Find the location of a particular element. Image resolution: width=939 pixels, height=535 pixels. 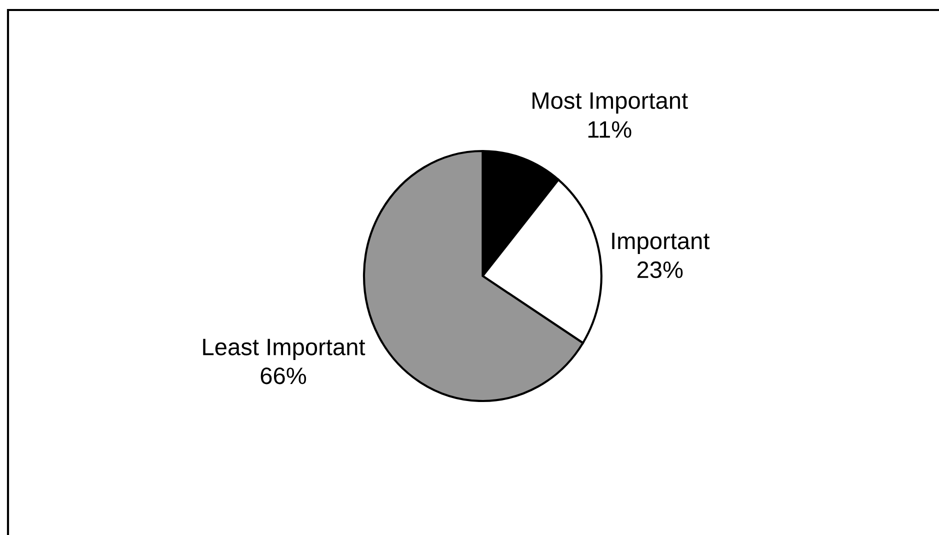

data-label: 23% is located at coordinates (660, 269).